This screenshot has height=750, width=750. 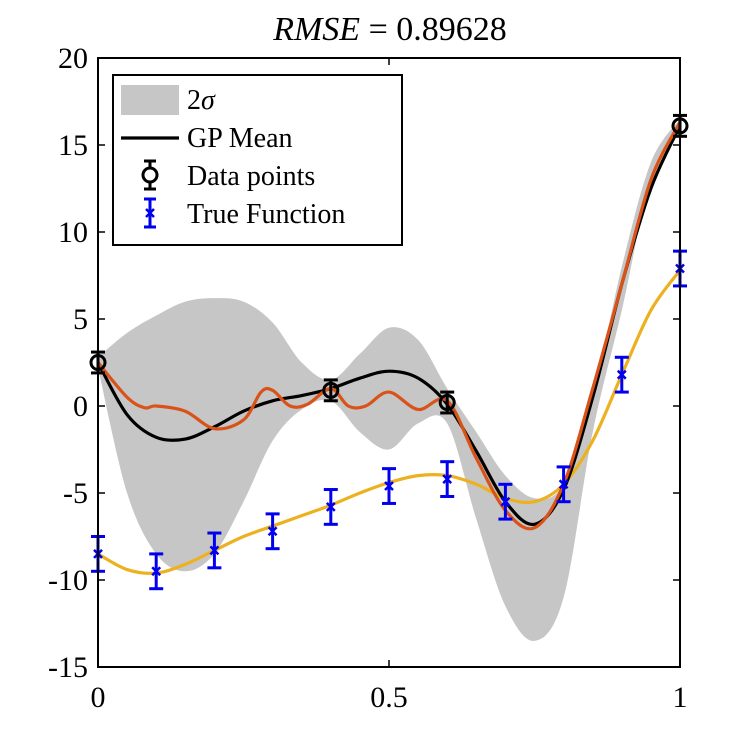 I want to click on legend-swatch-circle, so click(x=150, y=175).